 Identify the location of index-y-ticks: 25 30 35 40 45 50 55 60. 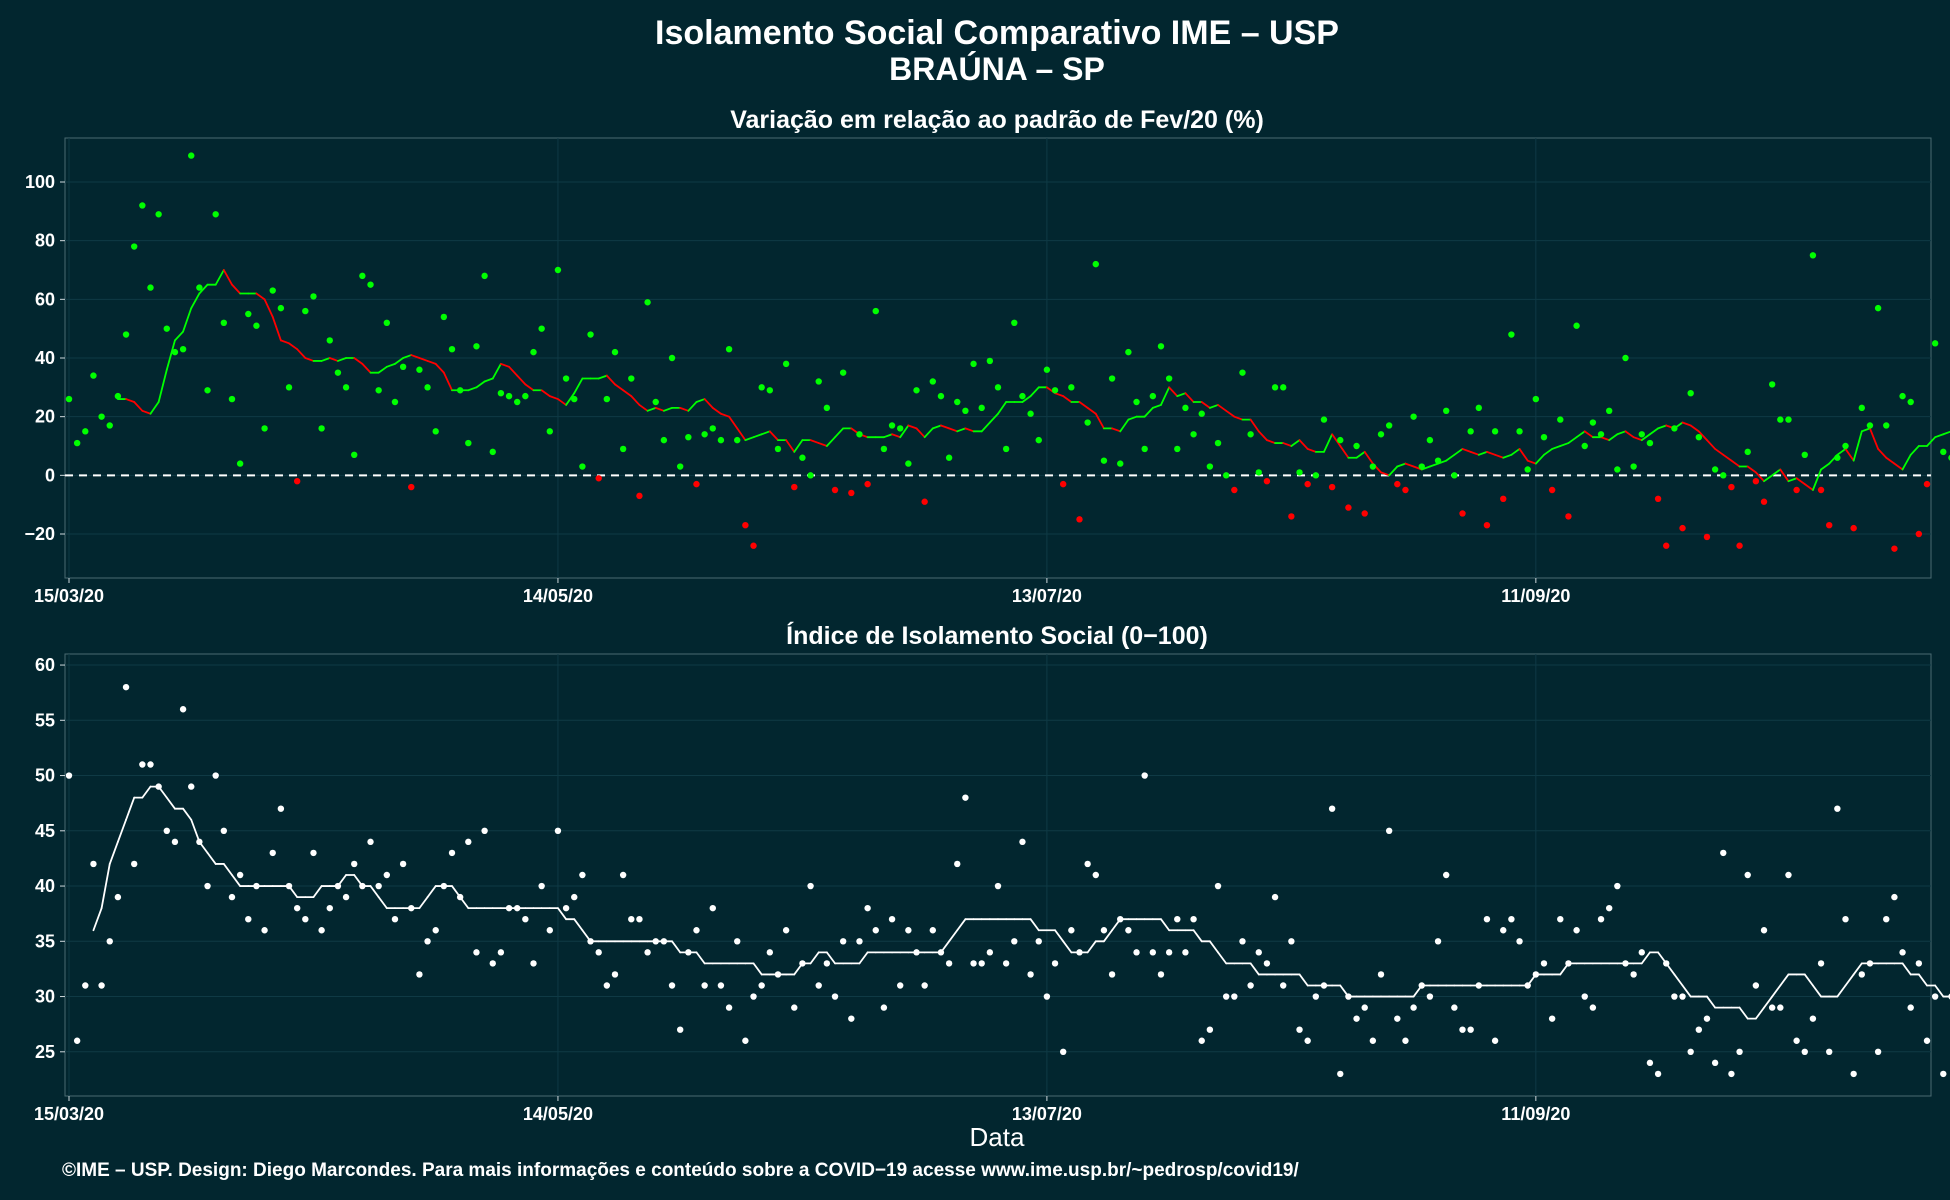
(50, 858).